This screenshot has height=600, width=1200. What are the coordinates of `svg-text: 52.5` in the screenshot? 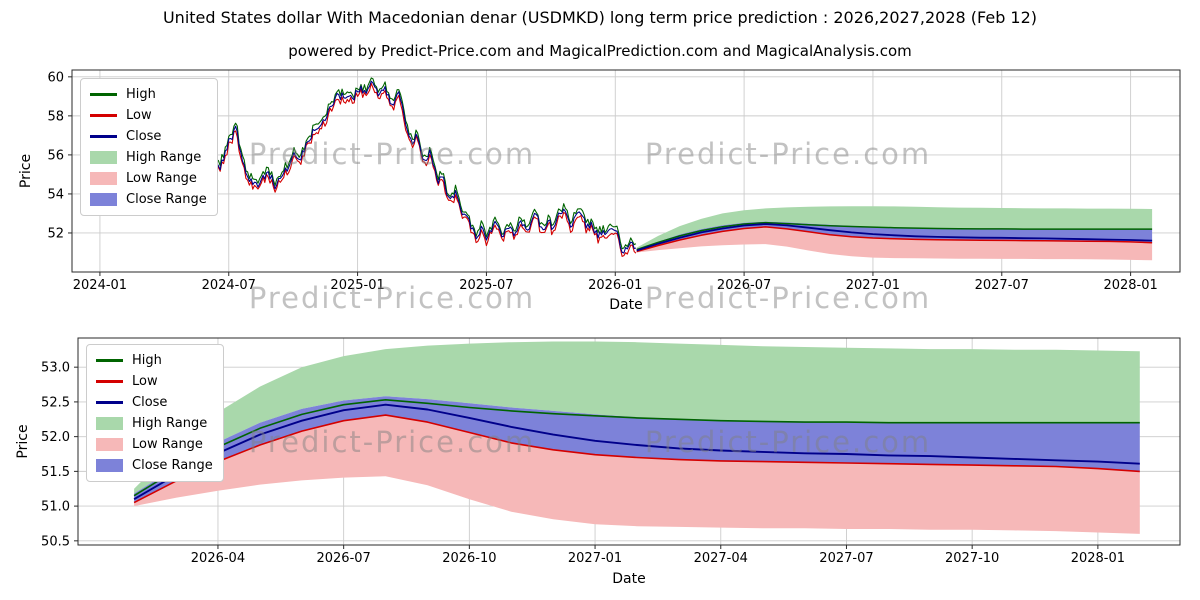 It's located at (55, 402).